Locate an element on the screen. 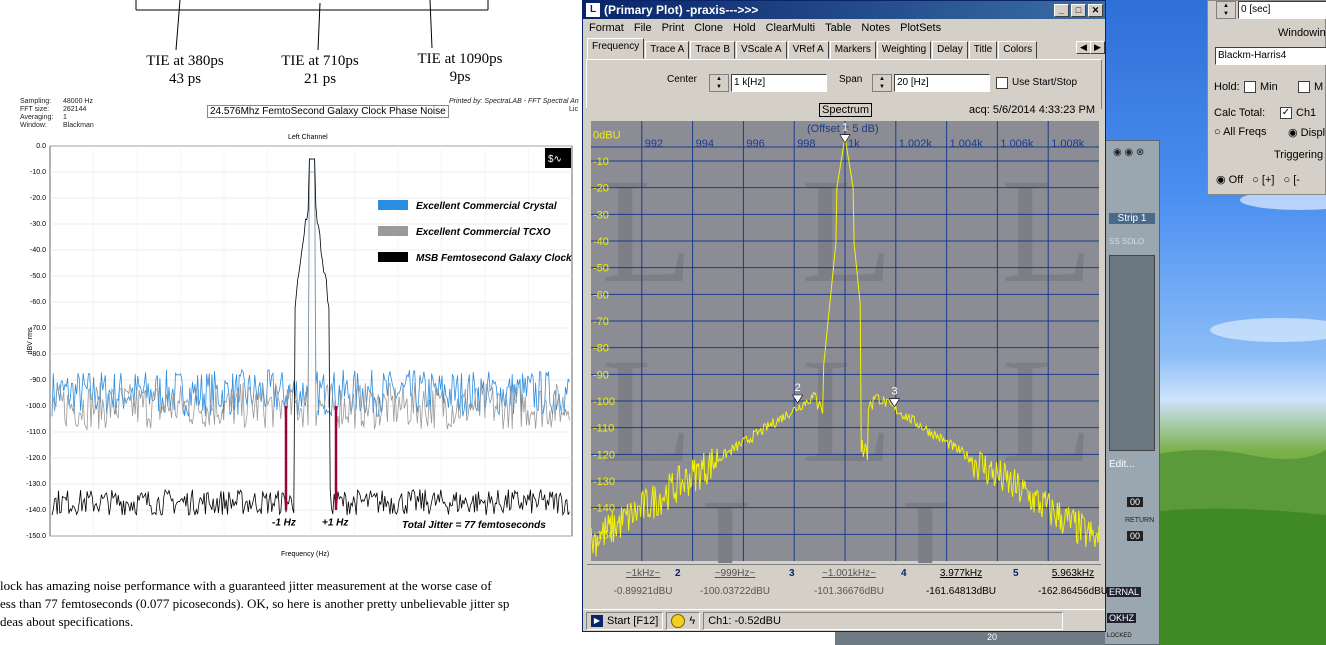  menu-hold: Hold is located at coordinates (744, 28).